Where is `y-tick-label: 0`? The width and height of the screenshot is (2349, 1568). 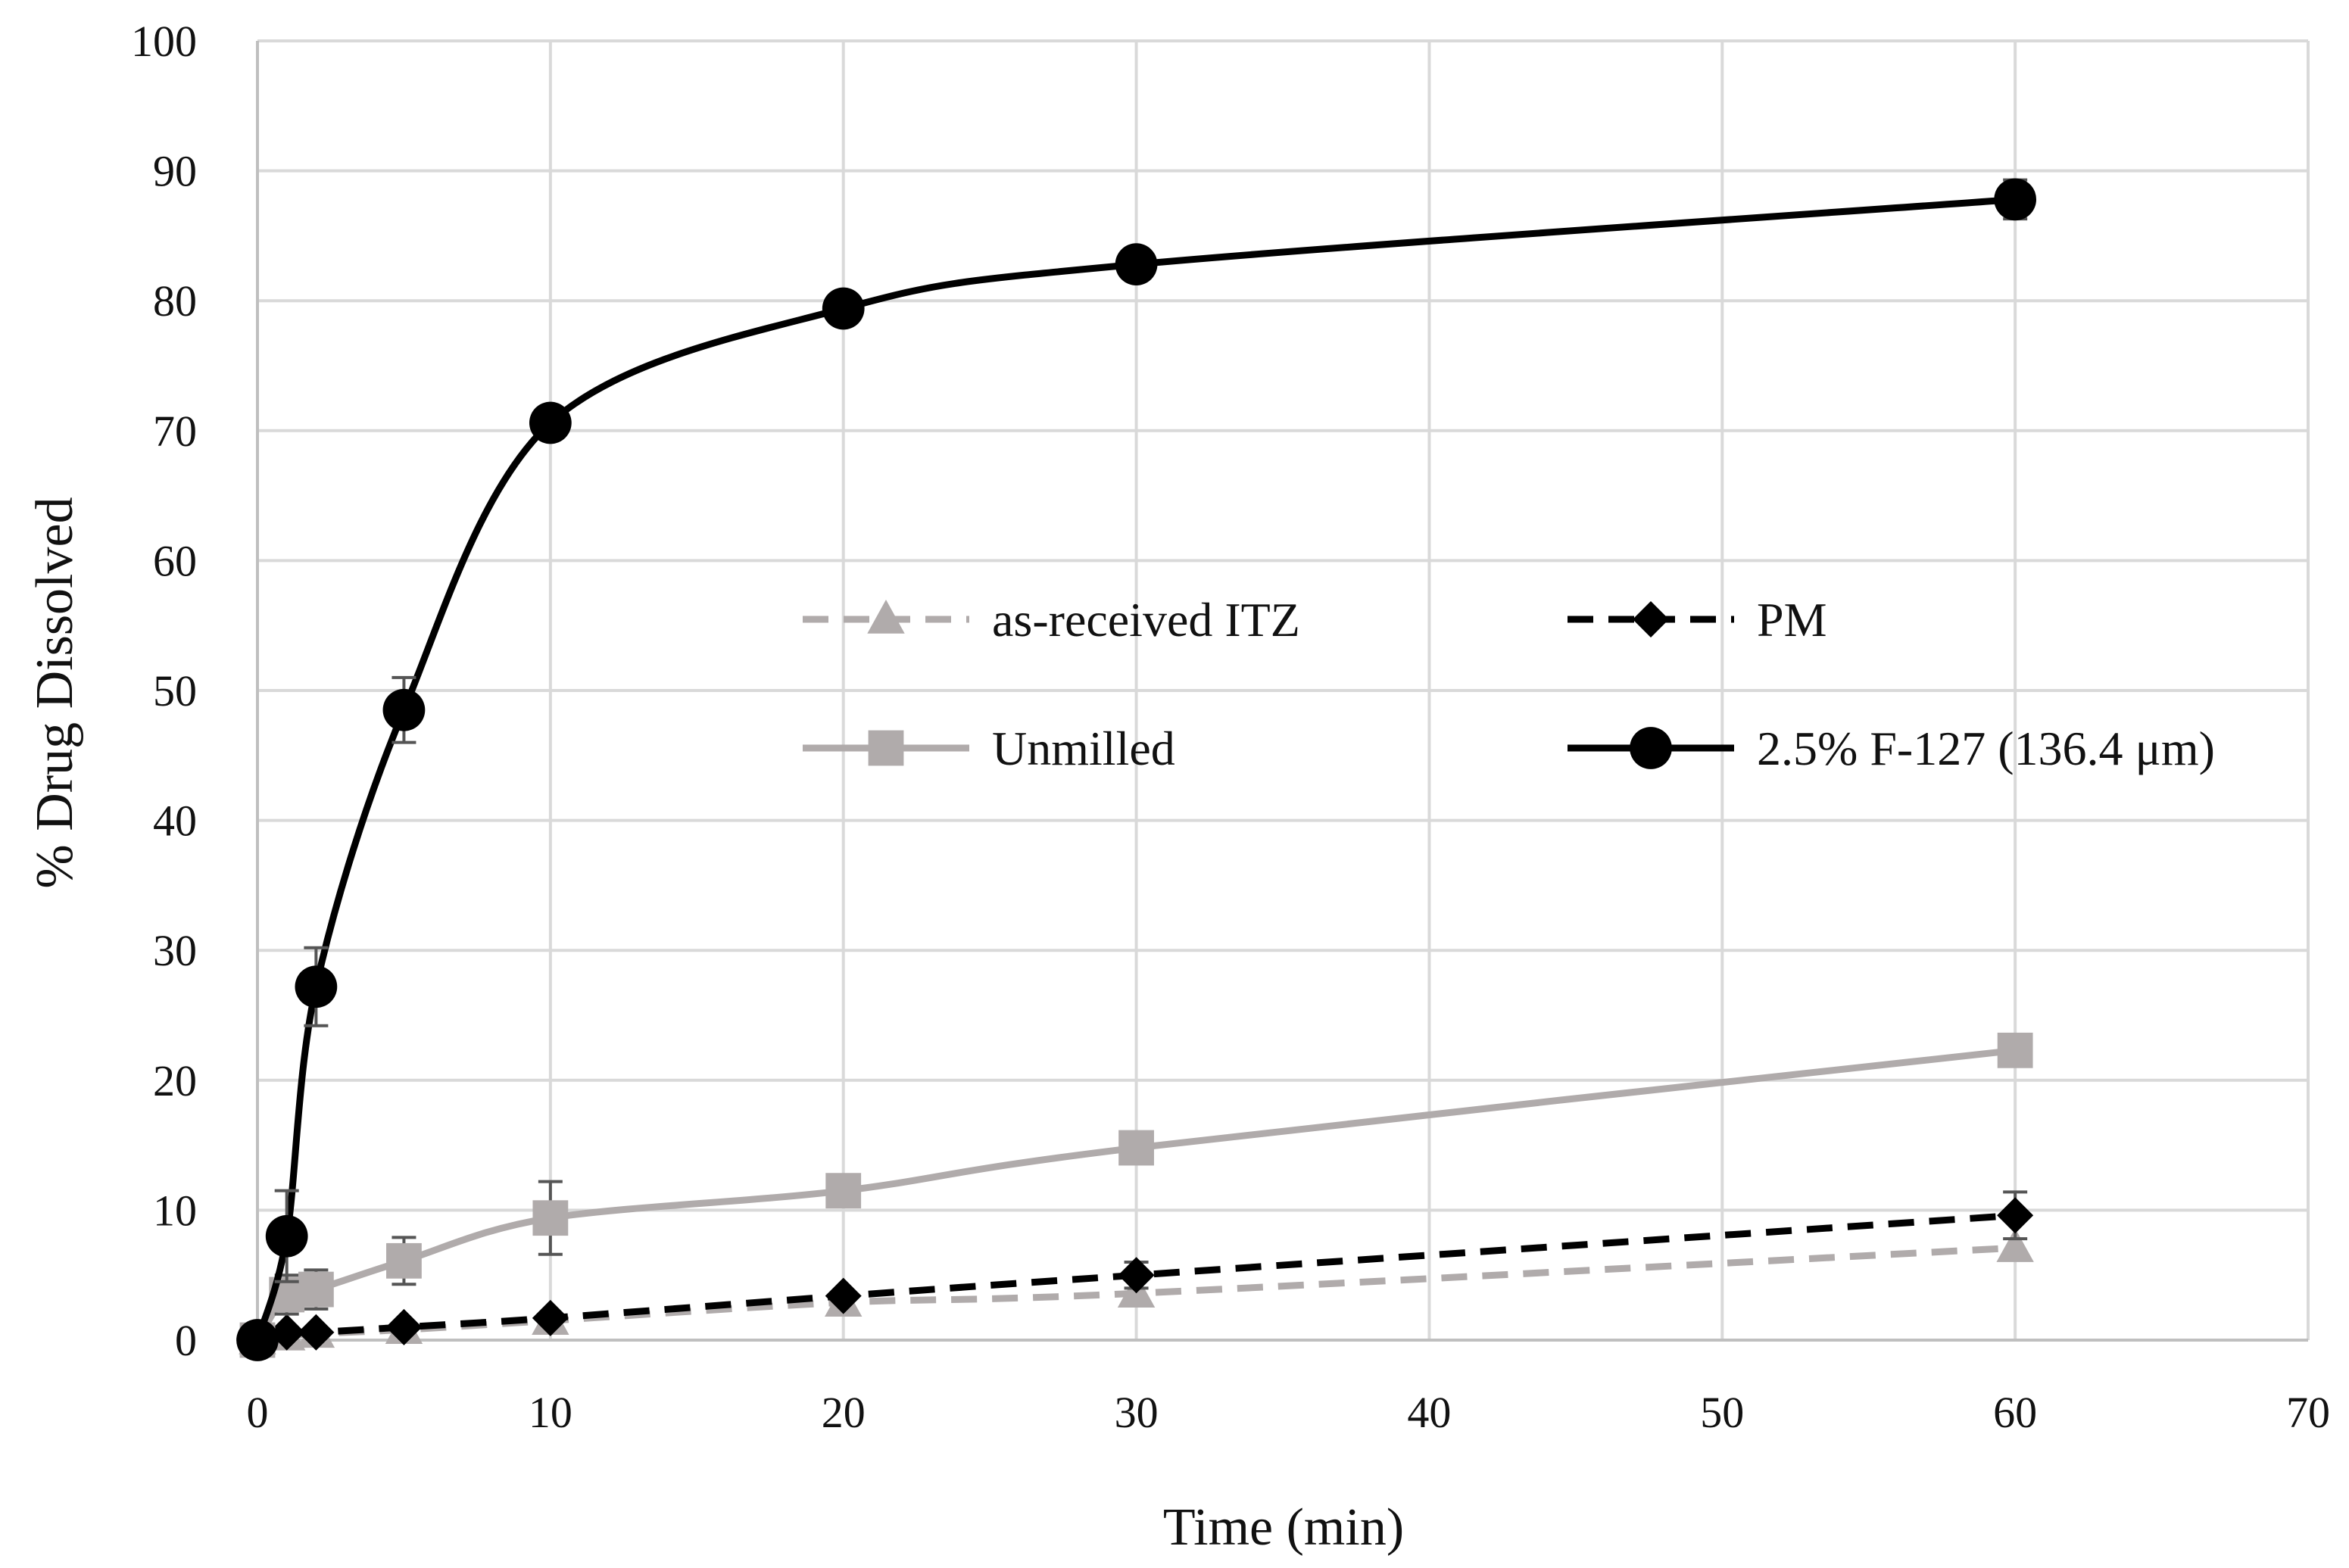 y-tick-label: 0 is located at coordinates (186, 1340).